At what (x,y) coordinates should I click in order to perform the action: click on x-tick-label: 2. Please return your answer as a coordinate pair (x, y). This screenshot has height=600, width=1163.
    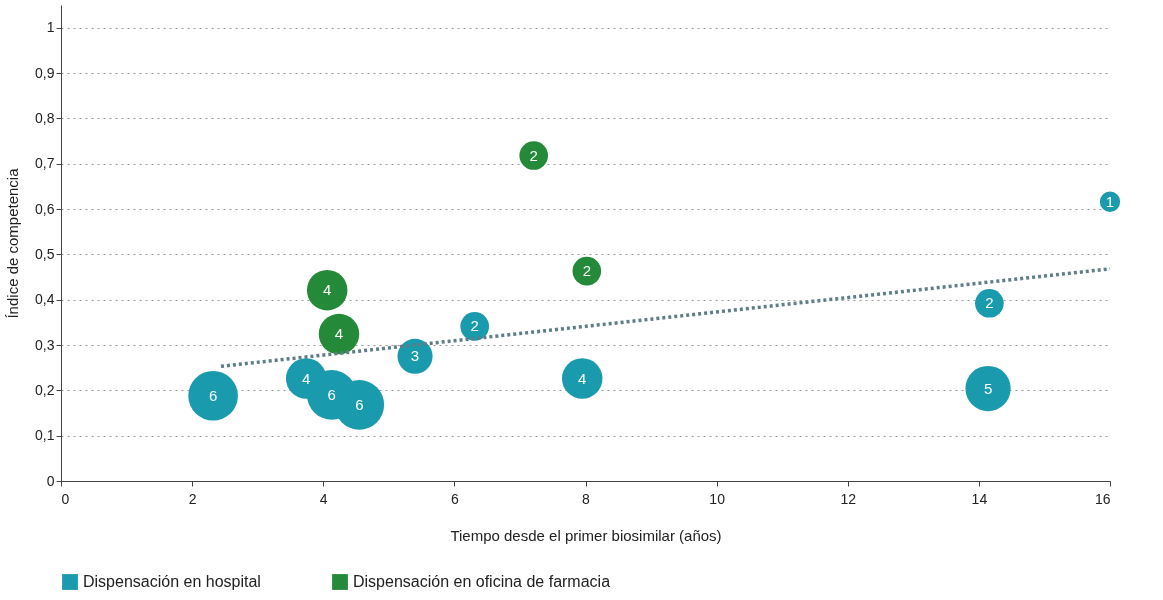
    Looking at the image, I should click on (192, 498).